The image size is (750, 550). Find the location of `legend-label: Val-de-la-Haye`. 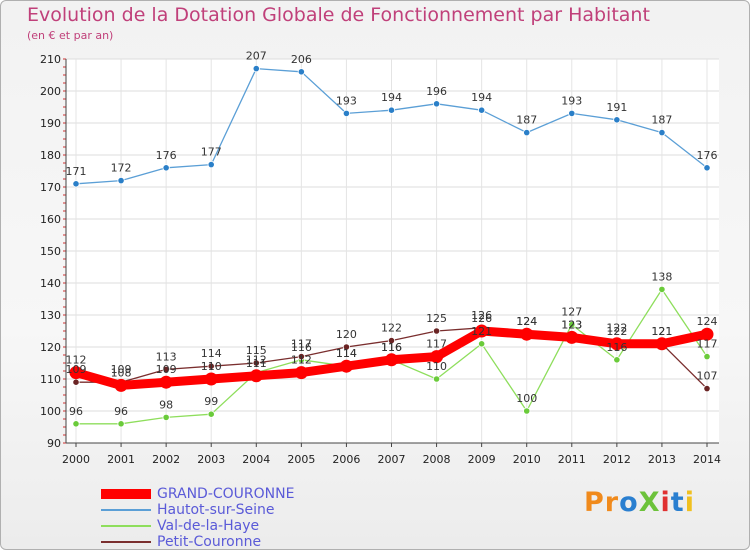

legend-label: Val-de-la-Haye is located at coordinates (208, 526).